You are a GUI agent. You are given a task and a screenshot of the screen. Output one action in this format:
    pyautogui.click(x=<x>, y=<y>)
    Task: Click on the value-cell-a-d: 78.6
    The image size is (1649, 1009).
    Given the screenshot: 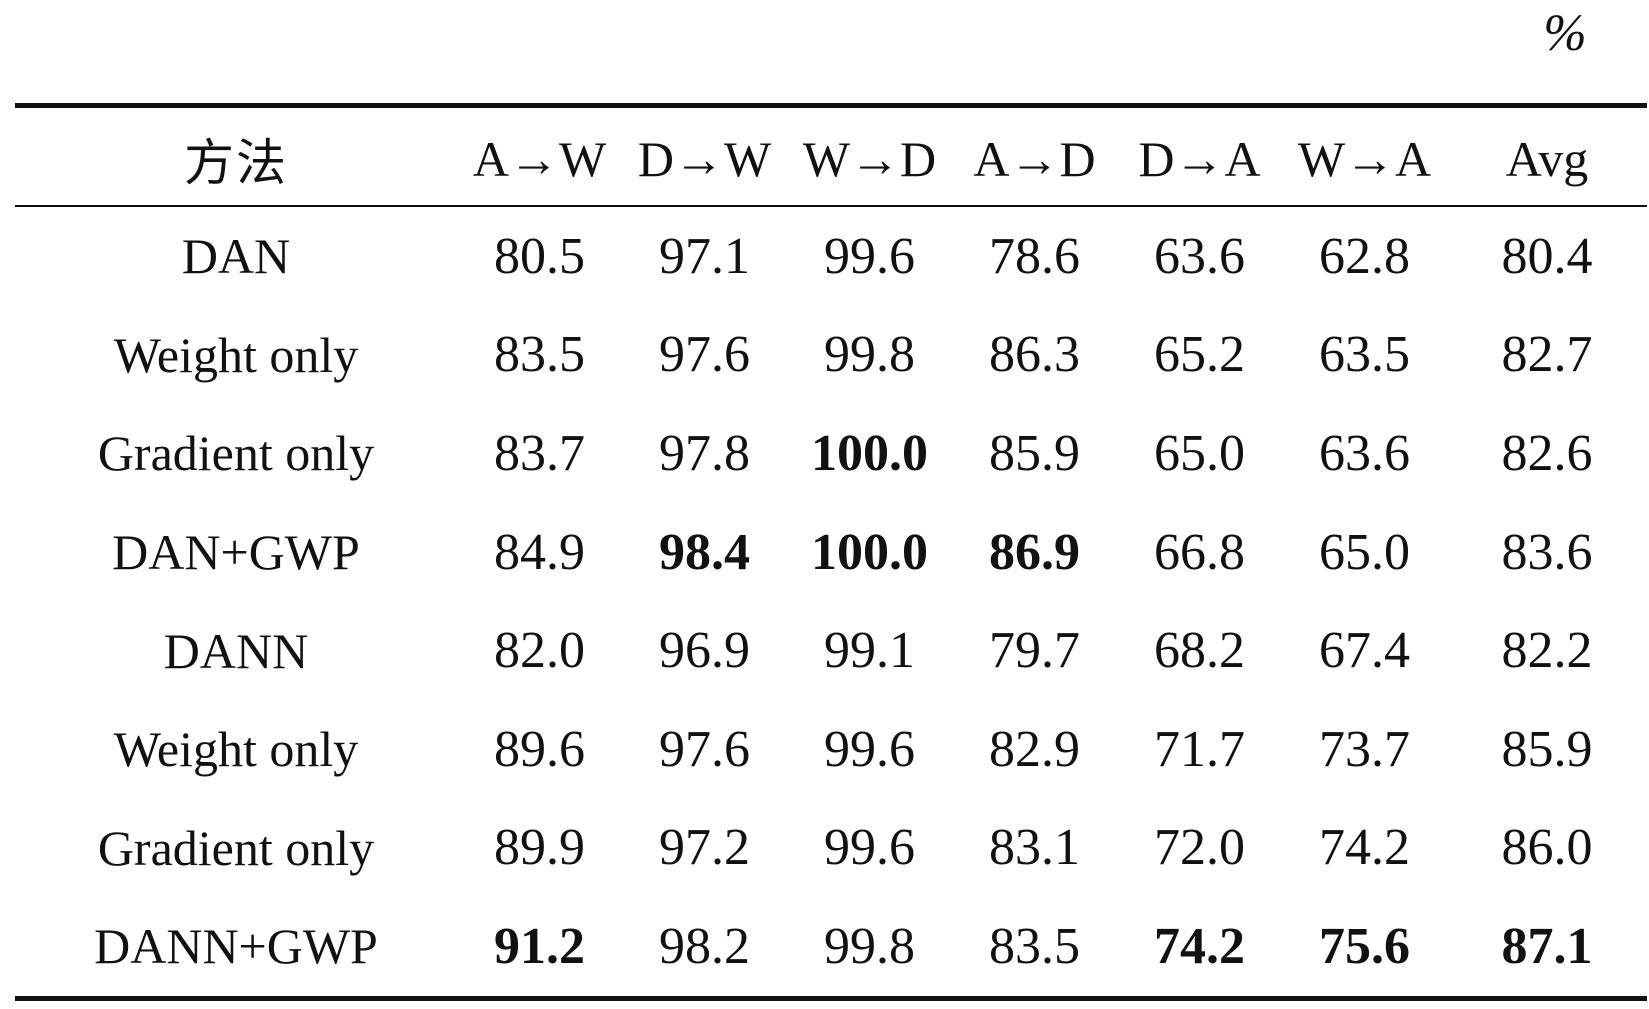 What is the action you would take?
    pyautogui.click(x=1034, y=256)
    